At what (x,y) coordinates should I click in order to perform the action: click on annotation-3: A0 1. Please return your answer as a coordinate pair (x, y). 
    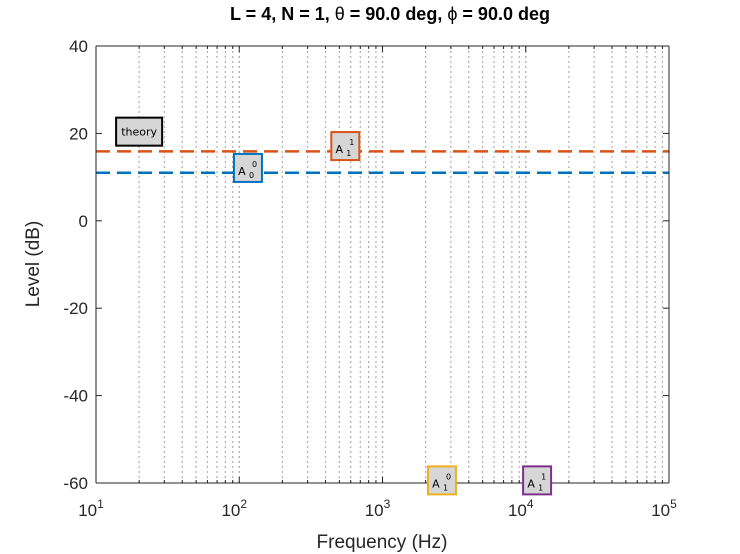
    Looking at the image, I should click on (441, 480).